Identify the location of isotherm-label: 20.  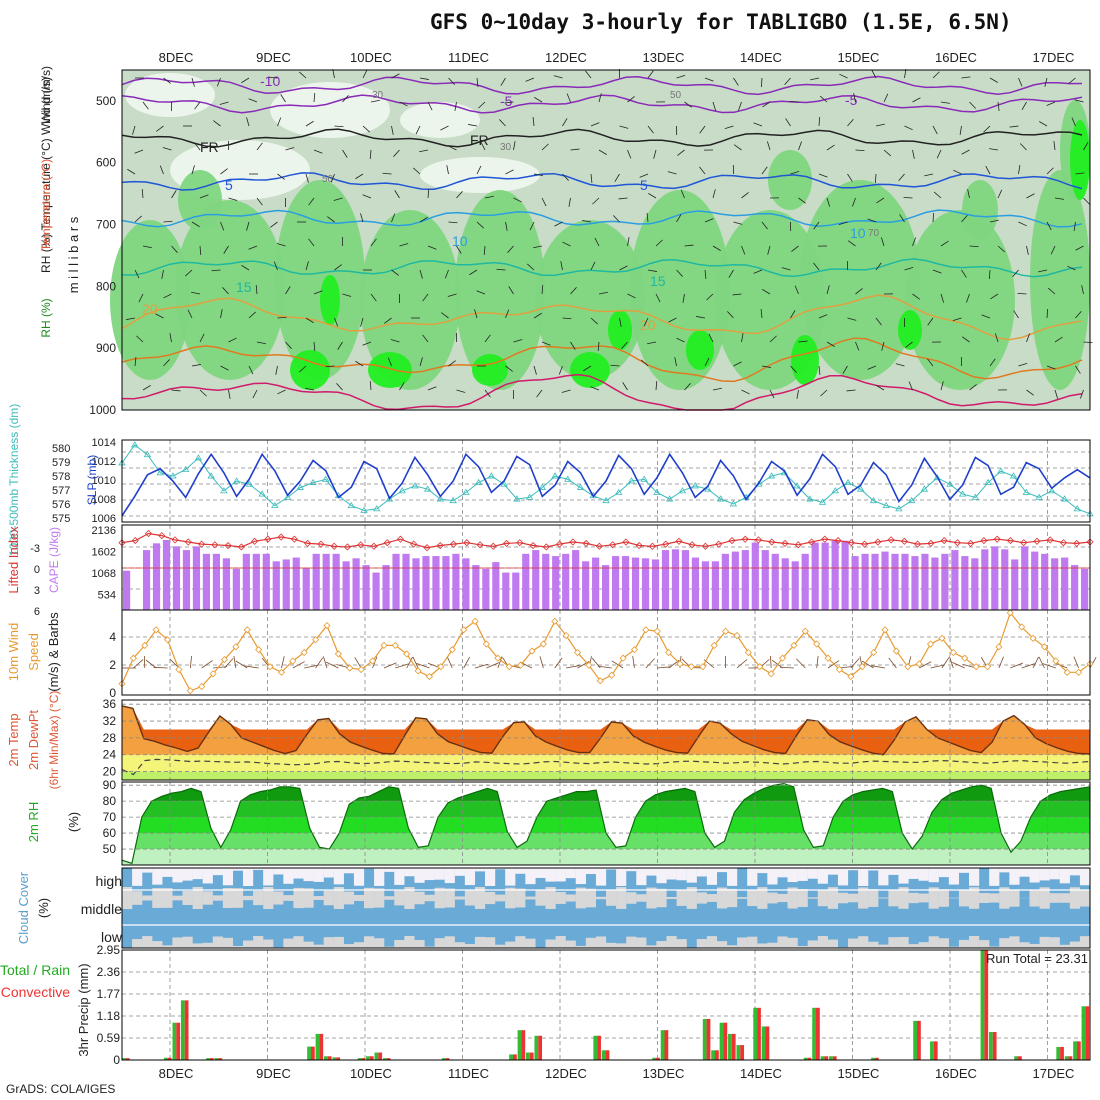
(648, 325).